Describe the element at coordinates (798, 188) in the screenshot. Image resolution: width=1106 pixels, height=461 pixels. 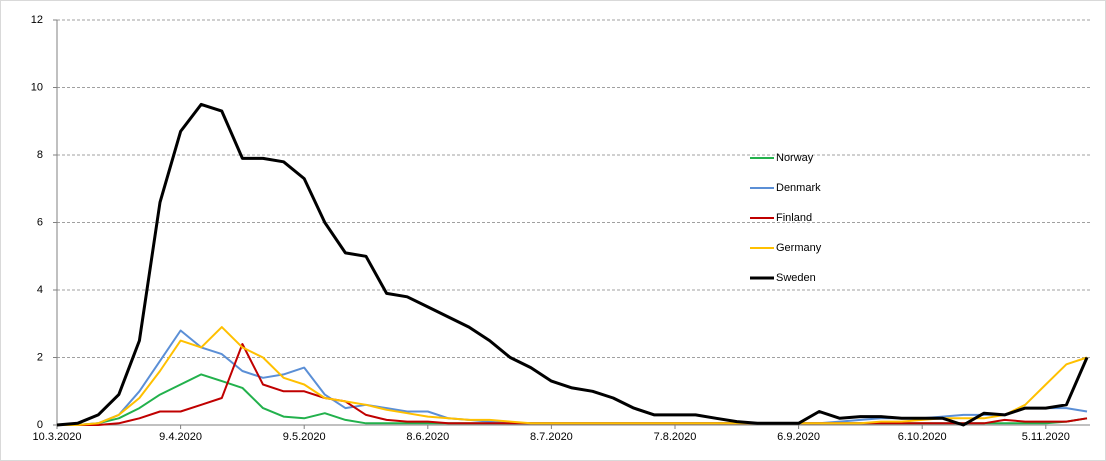
I see `legend-label: Denmark` at that location.